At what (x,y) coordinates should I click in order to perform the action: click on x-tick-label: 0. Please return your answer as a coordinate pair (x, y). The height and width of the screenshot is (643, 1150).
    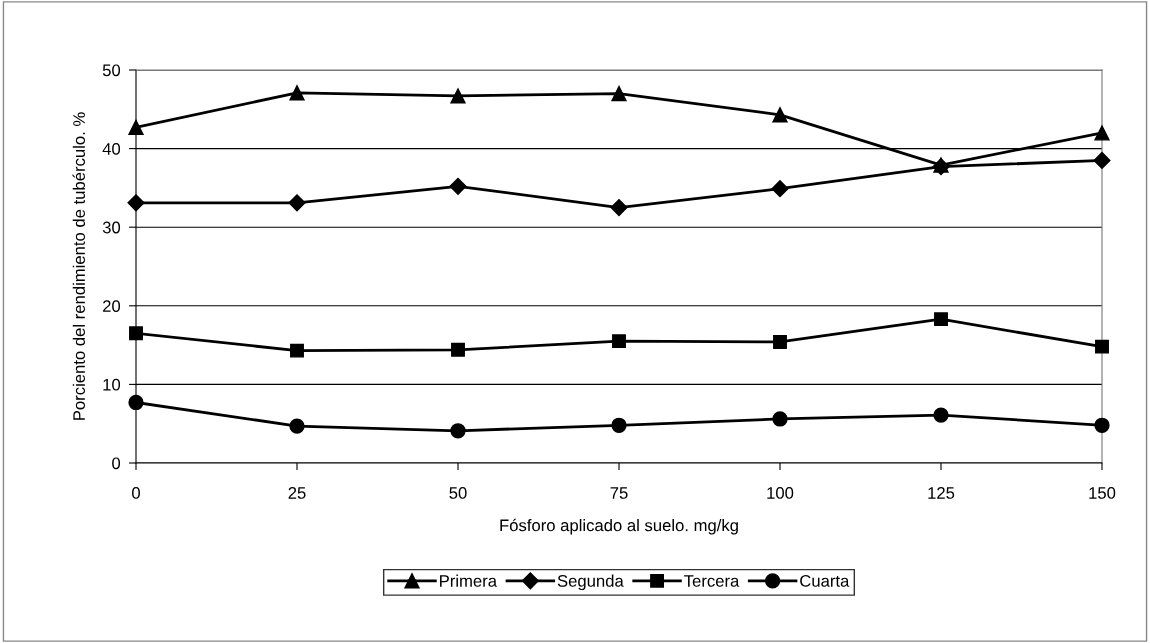
    Looking at the image, I should click on (136, 493).